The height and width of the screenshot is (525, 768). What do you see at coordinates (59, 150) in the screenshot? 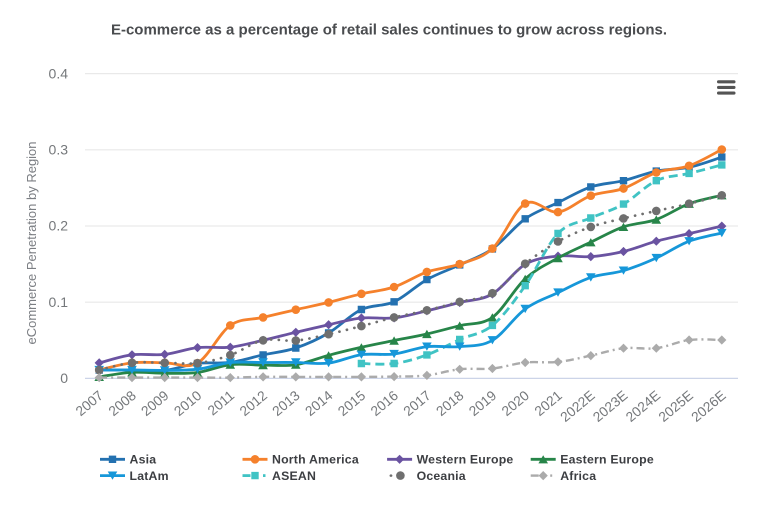
I see `svg-text: 0.3` at bounding box center [59, 150].